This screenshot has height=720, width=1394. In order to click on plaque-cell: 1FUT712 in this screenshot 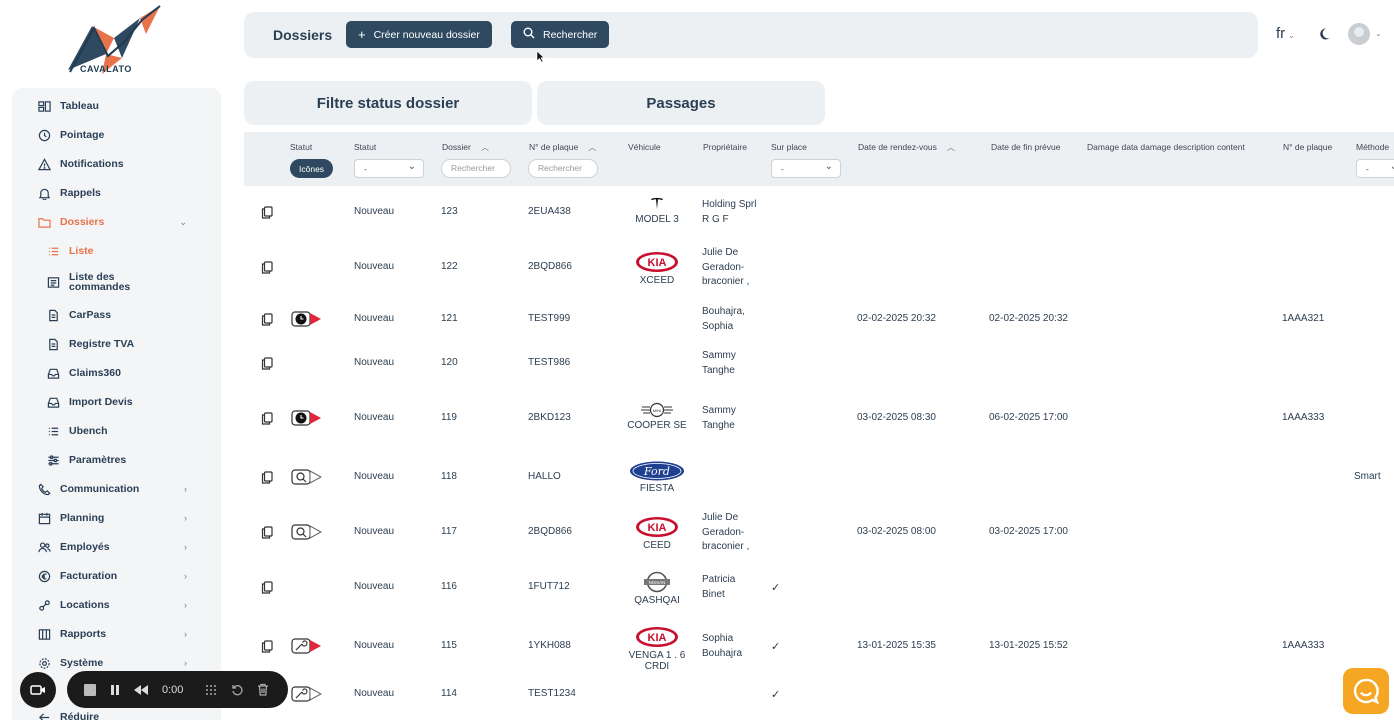, I will do `click(549, 586)`.